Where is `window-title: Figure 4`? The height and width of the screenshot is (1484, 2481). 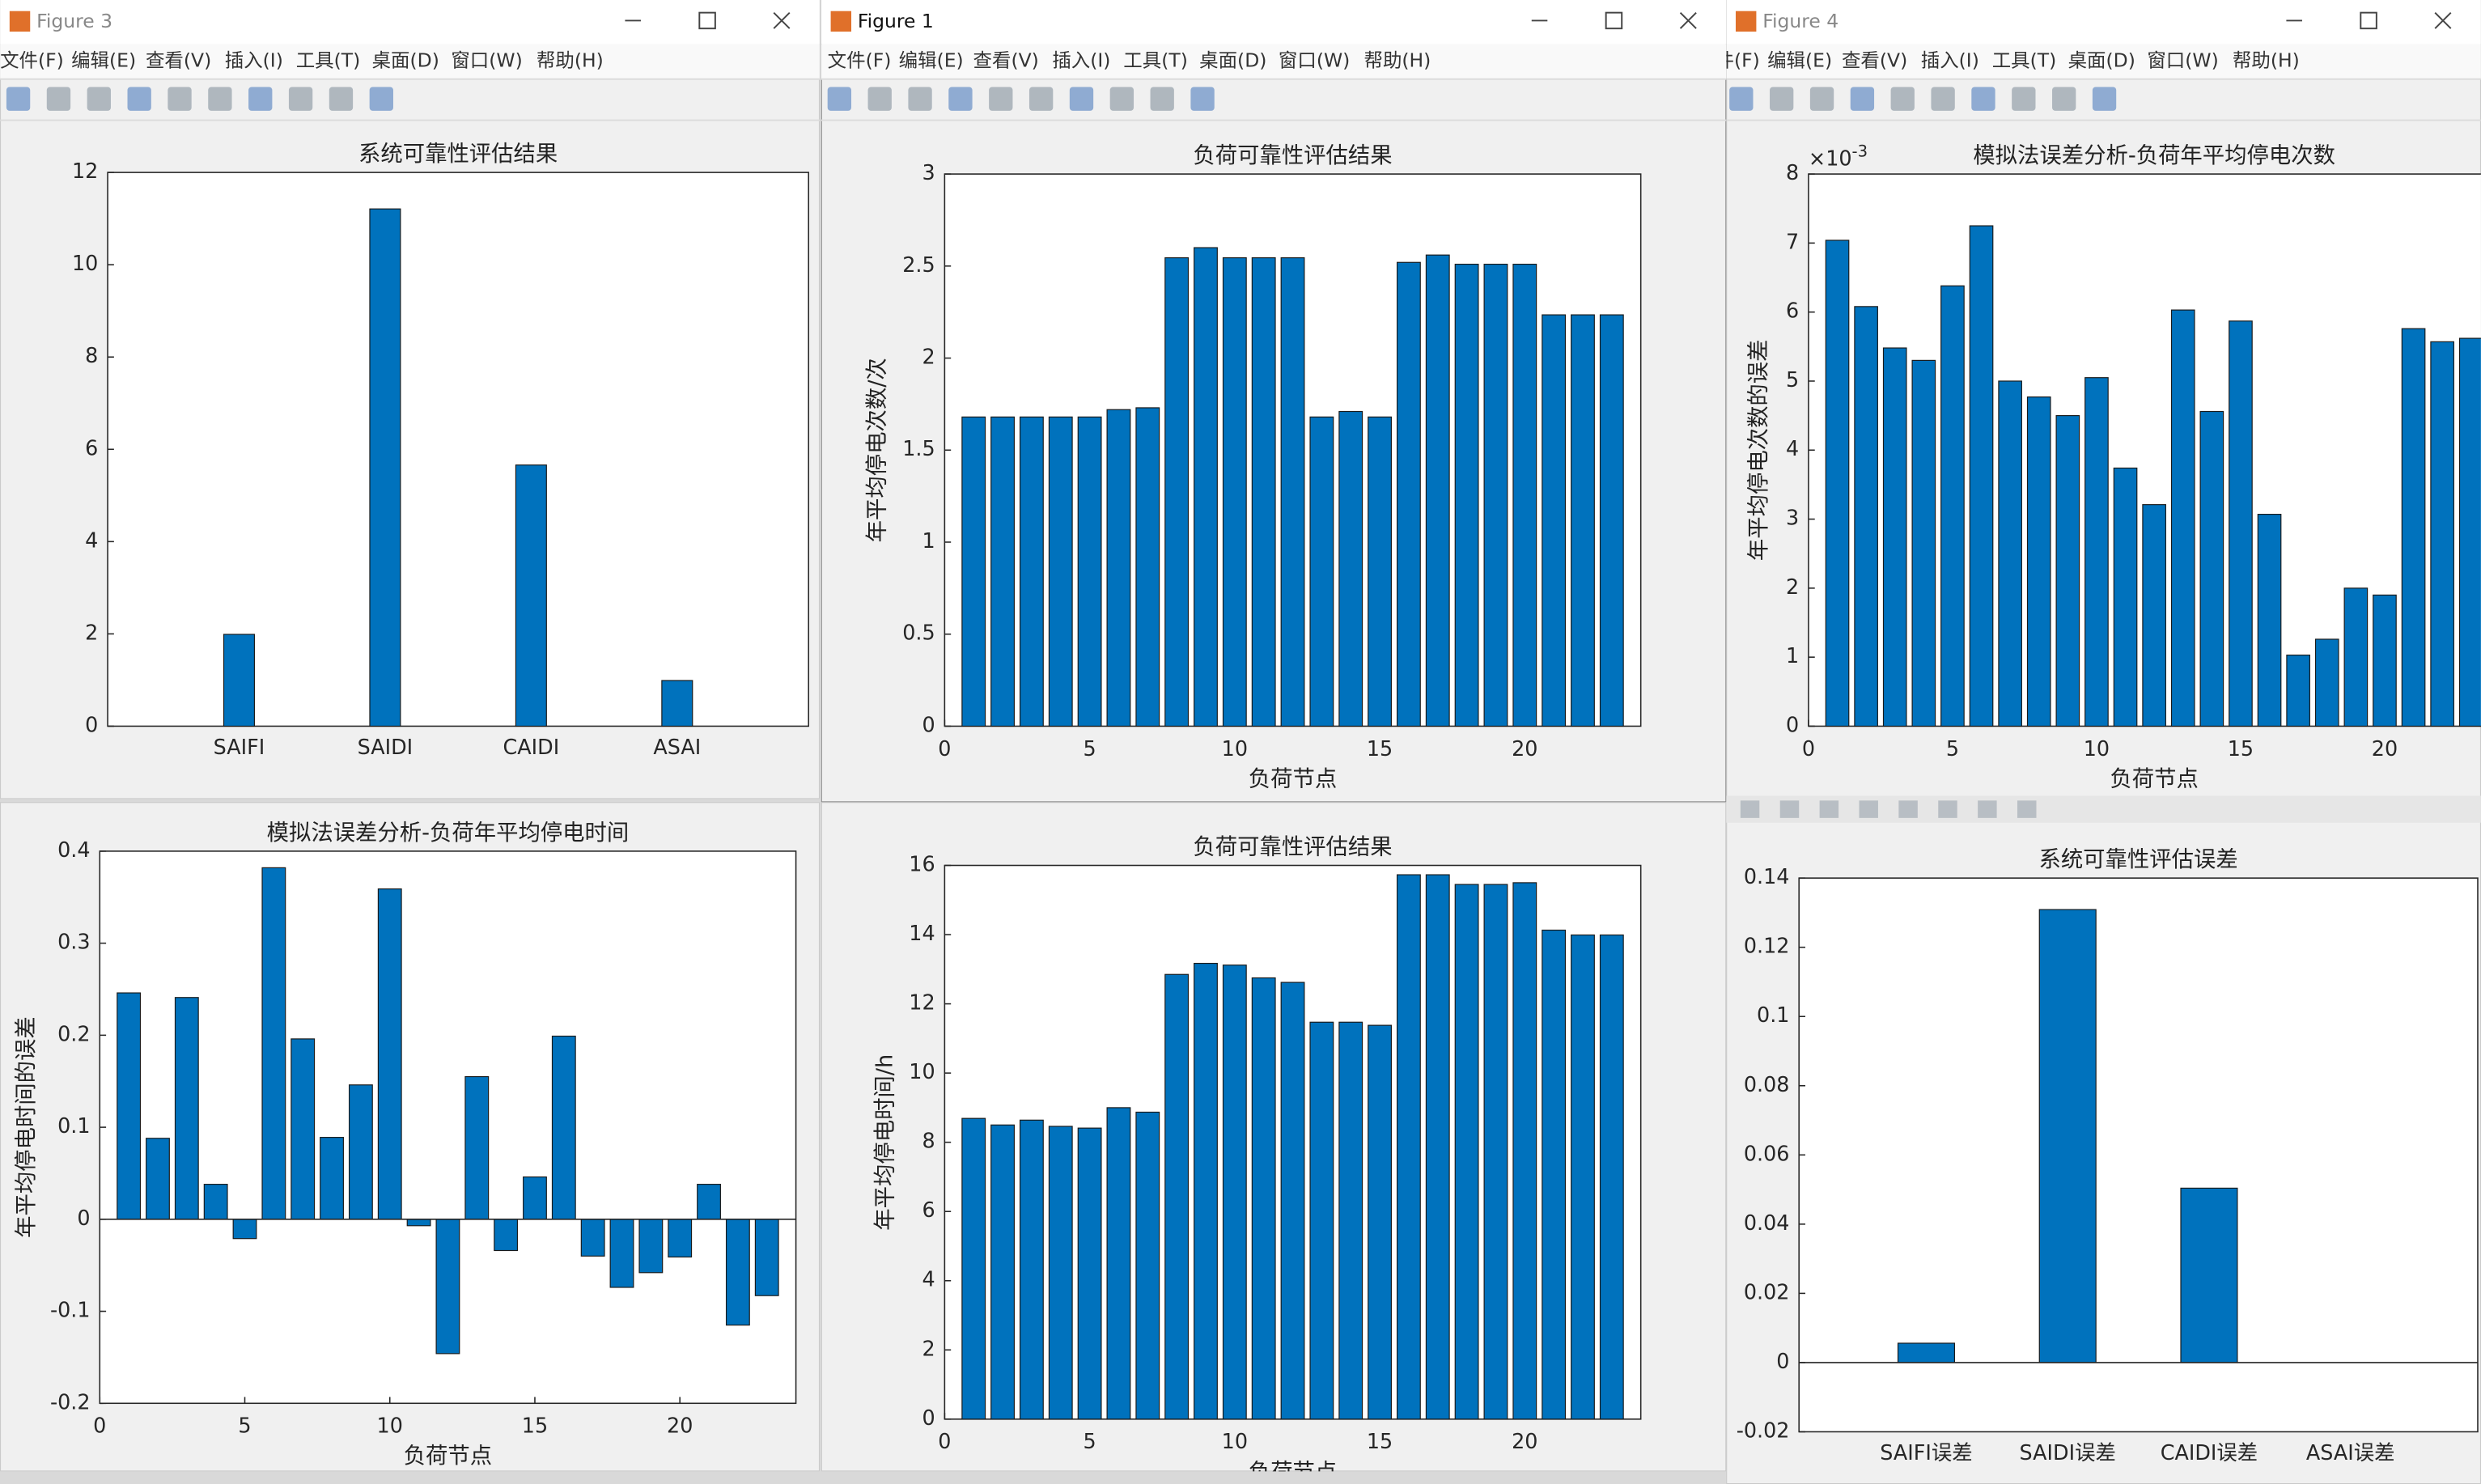
window-title: Figure 4 is located at coordinates (1800, 21).